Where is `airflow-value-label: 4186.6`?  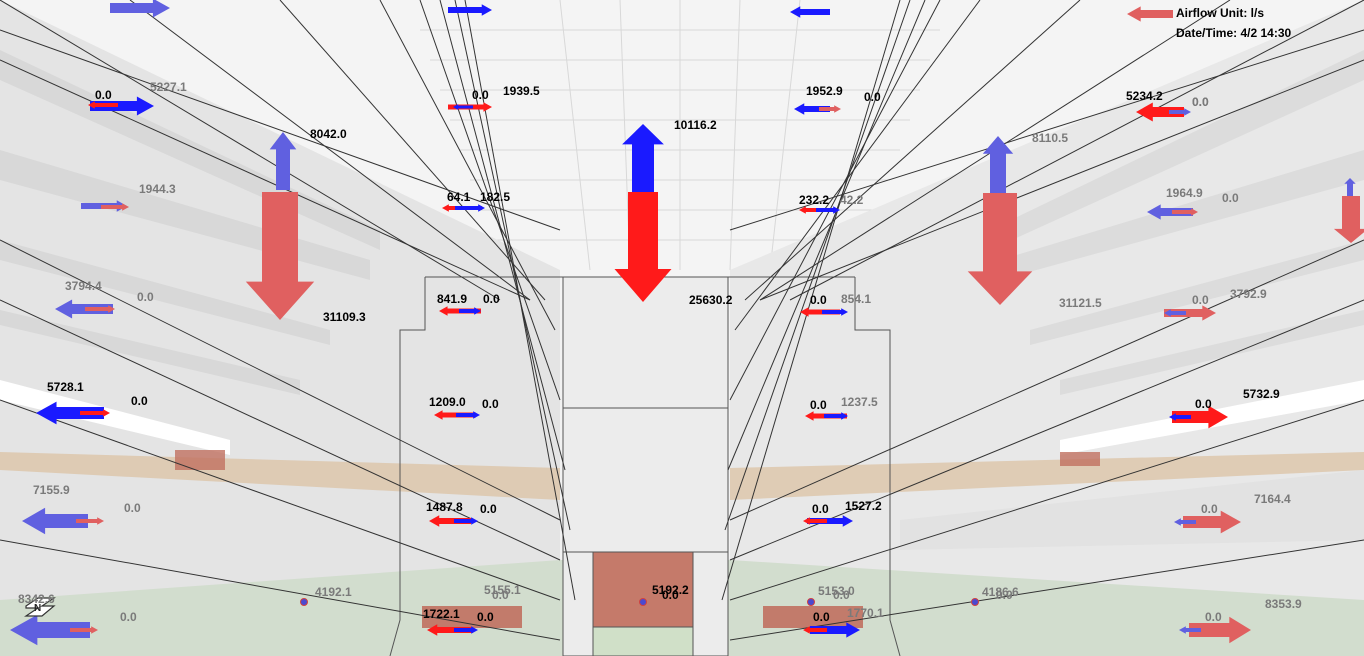 airflow-value-label: 4186.6 is located at coordinates (1000, 592).